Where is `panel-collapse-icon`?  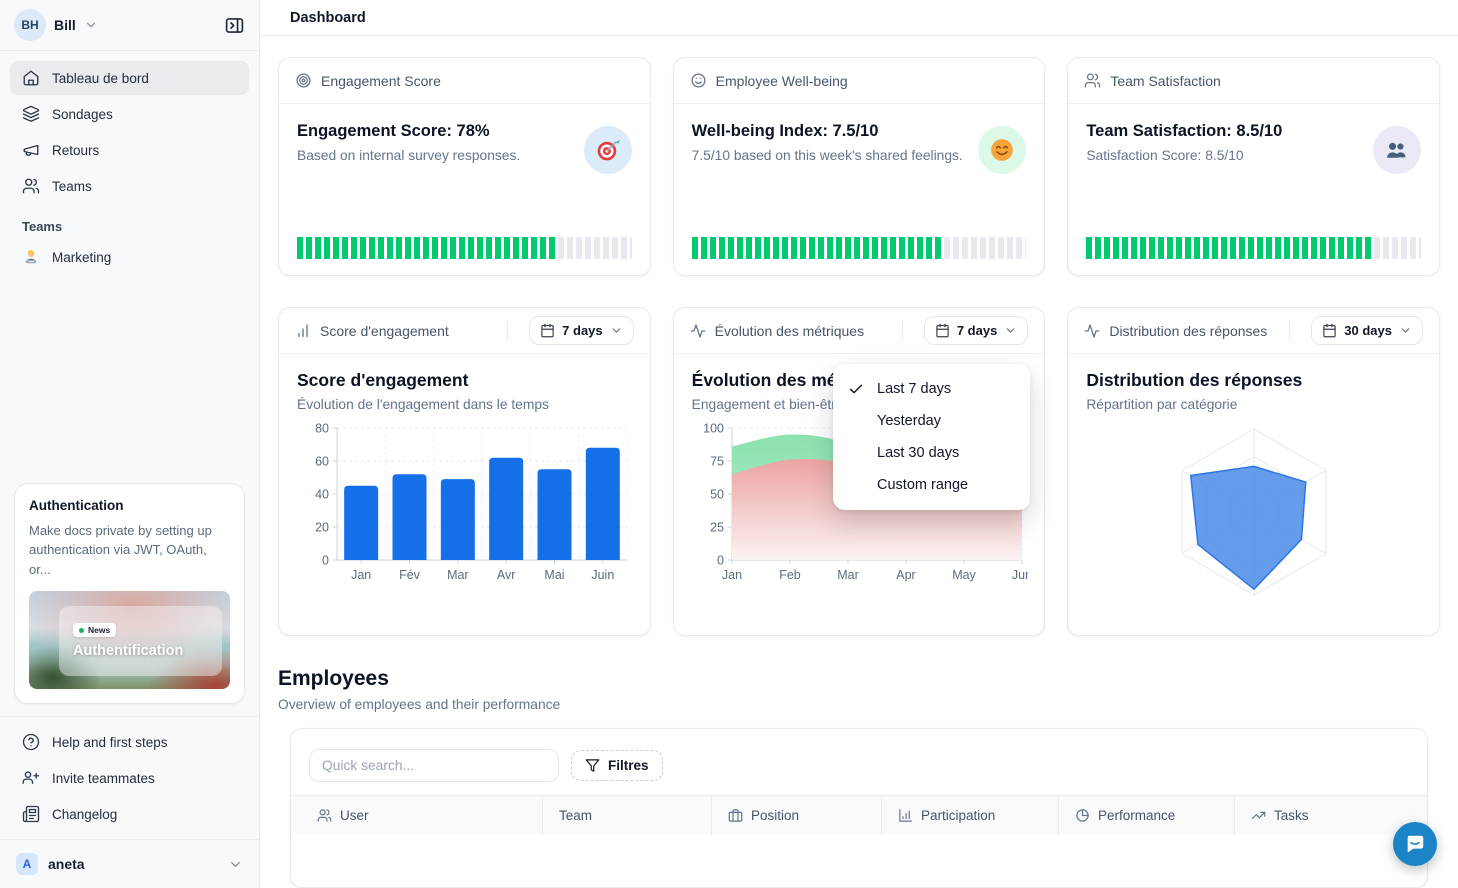 panel-collapse-icon is located at coordinates (234, 25).